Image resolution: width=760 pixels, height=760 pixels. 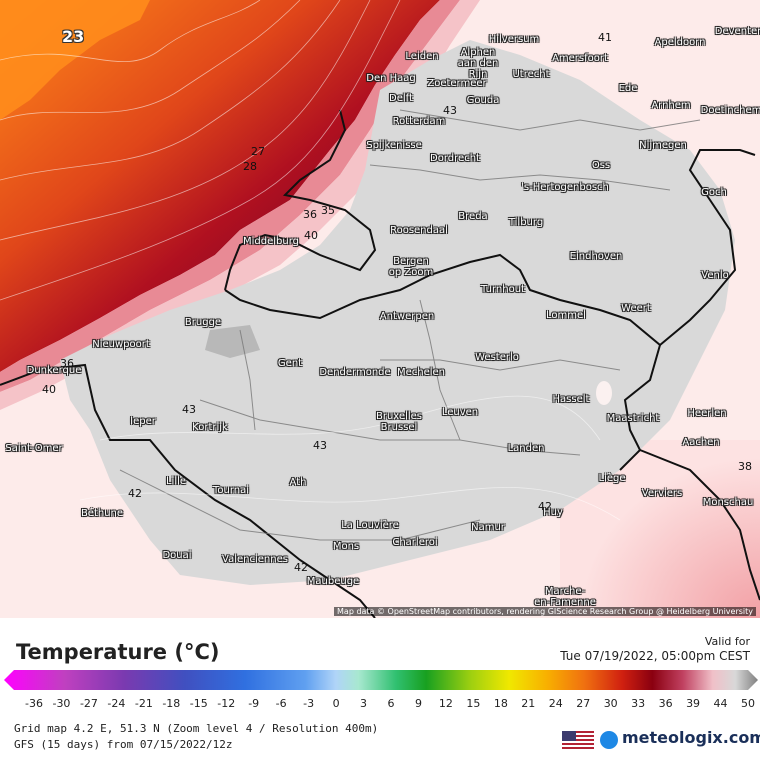 What do you see at coordinates (370, 525) in the screenshot?
I see `city-label: La Louvière` at bounding box center [370, 525].